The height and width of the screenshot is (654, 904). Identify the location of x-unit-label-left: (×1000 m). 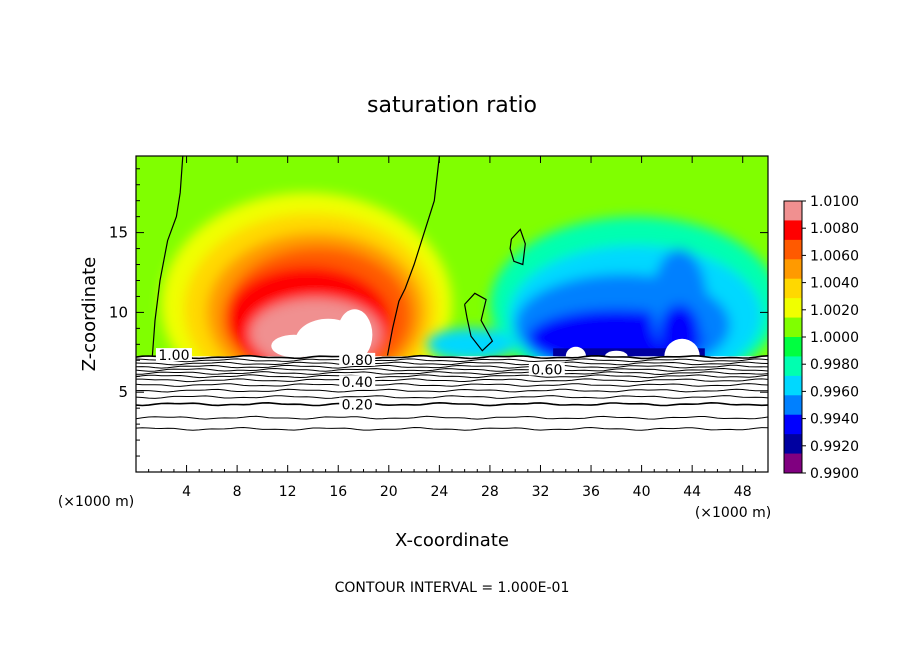
(96, 502).